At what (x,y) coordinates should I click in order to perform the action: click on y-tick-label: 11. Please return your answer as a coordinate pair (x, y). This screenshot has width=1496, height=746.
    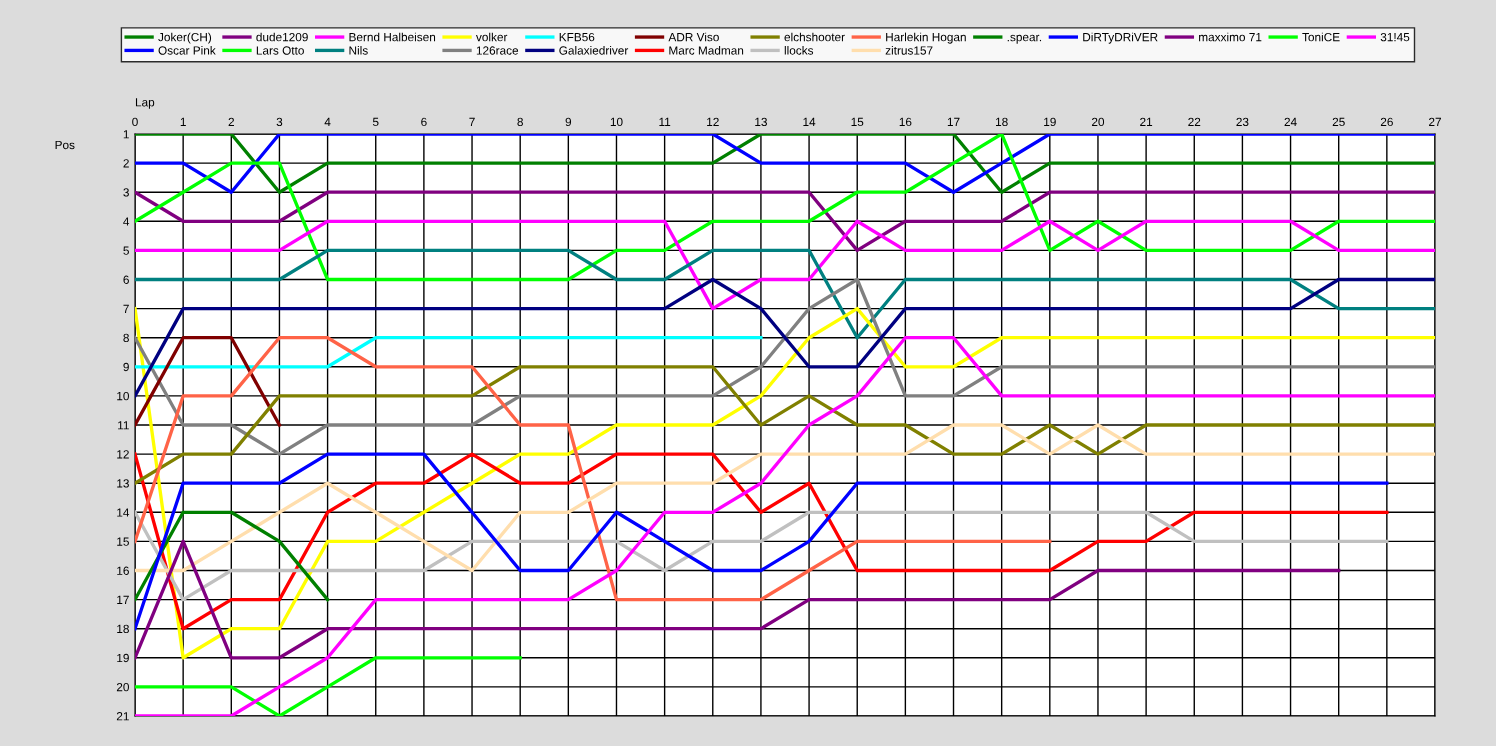
    Looking at the image, I should click on (123, 425).